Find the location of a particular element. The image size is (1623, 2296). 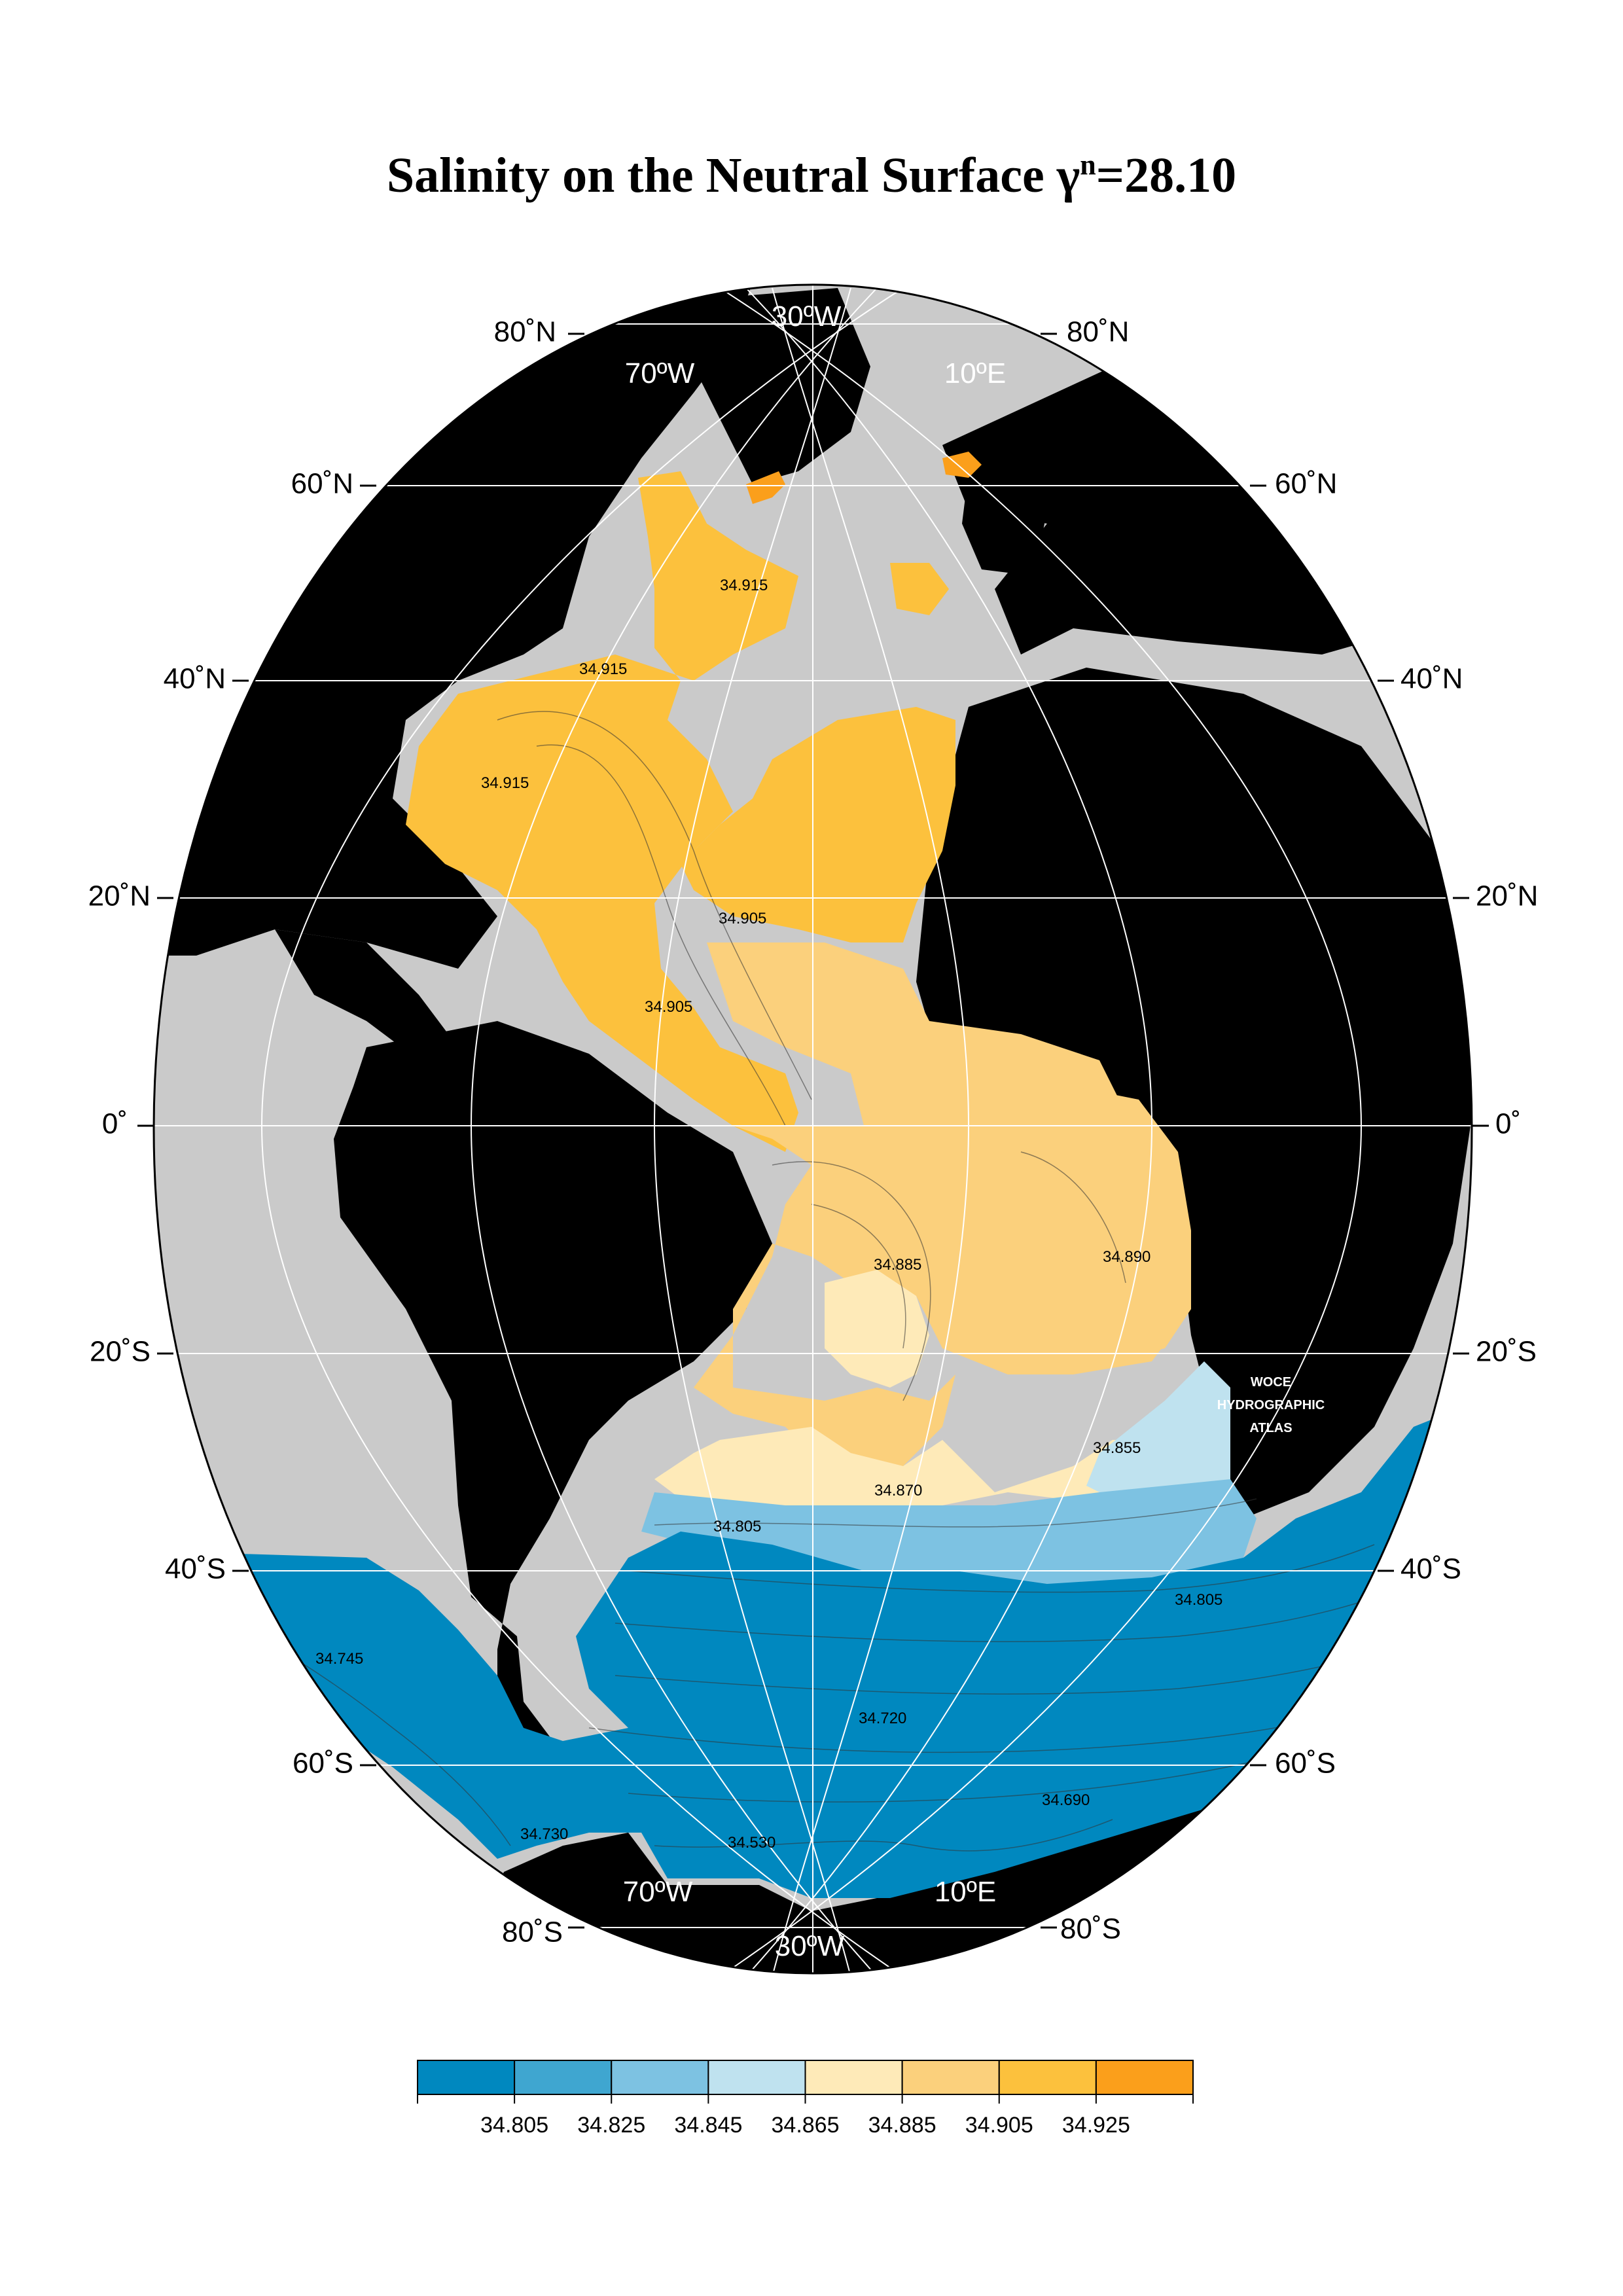

watermark-line: HYDROGRAPHIC is located at coordinates (1271, 1405).